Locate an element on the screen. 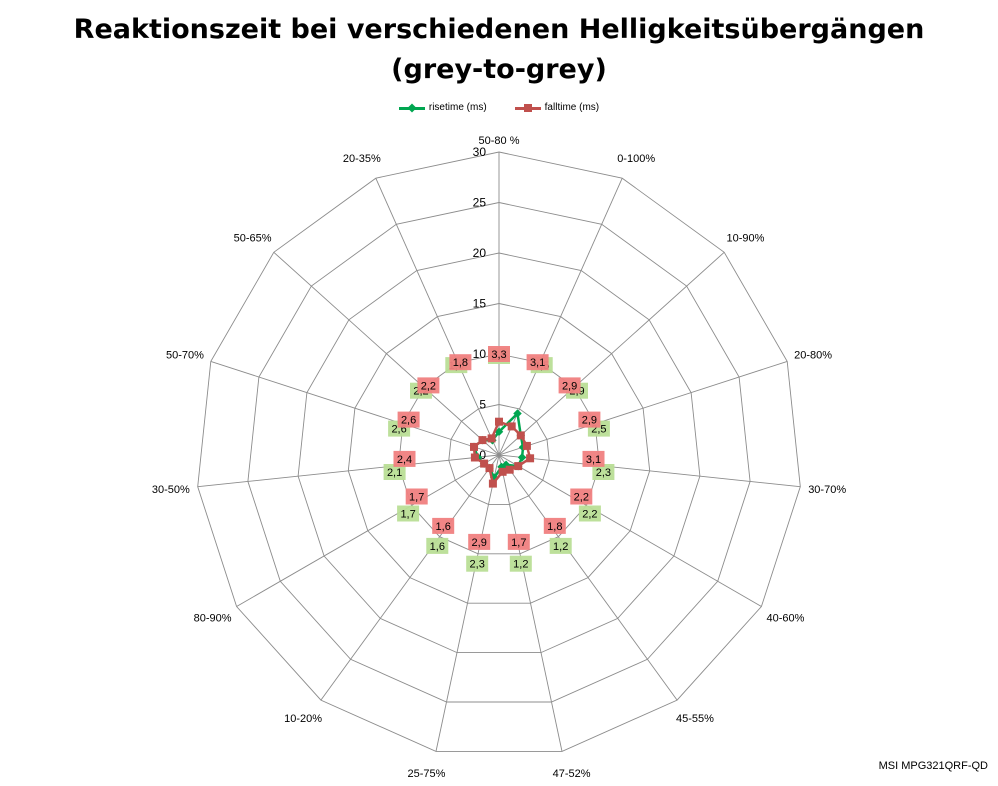 This screenshot has width=998, height=786. category-label: 47-52% is located at coordinates (572, 774).